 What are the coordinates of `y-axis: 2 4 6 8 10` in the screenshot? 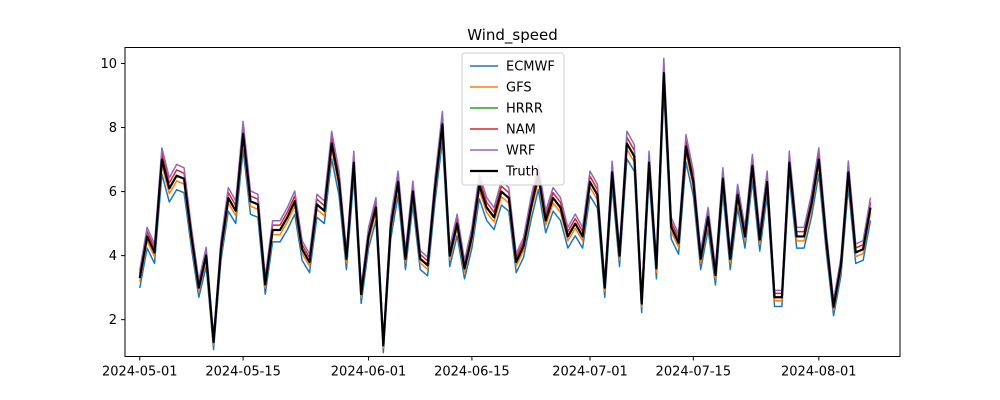 It's located at (112, 192).